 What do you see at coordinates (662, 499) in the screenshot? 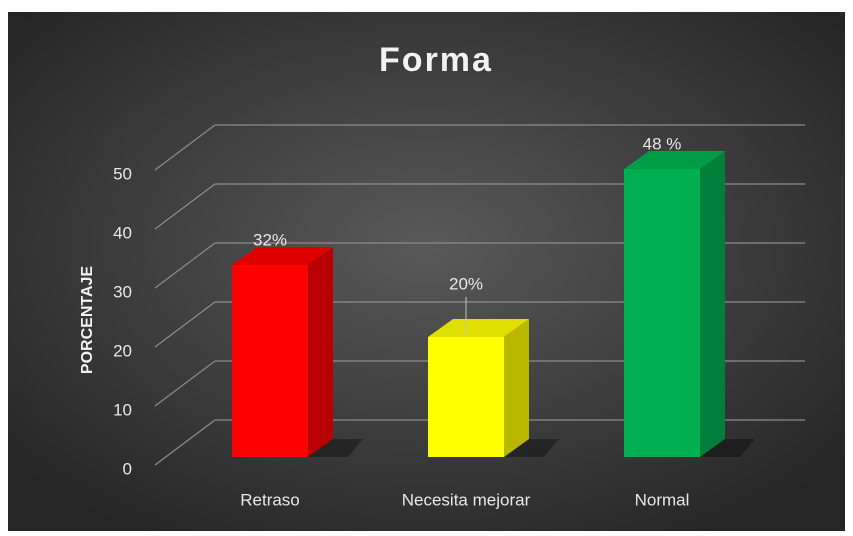
I see `x-tick-label: Normal` at bounding box center [662, 499].